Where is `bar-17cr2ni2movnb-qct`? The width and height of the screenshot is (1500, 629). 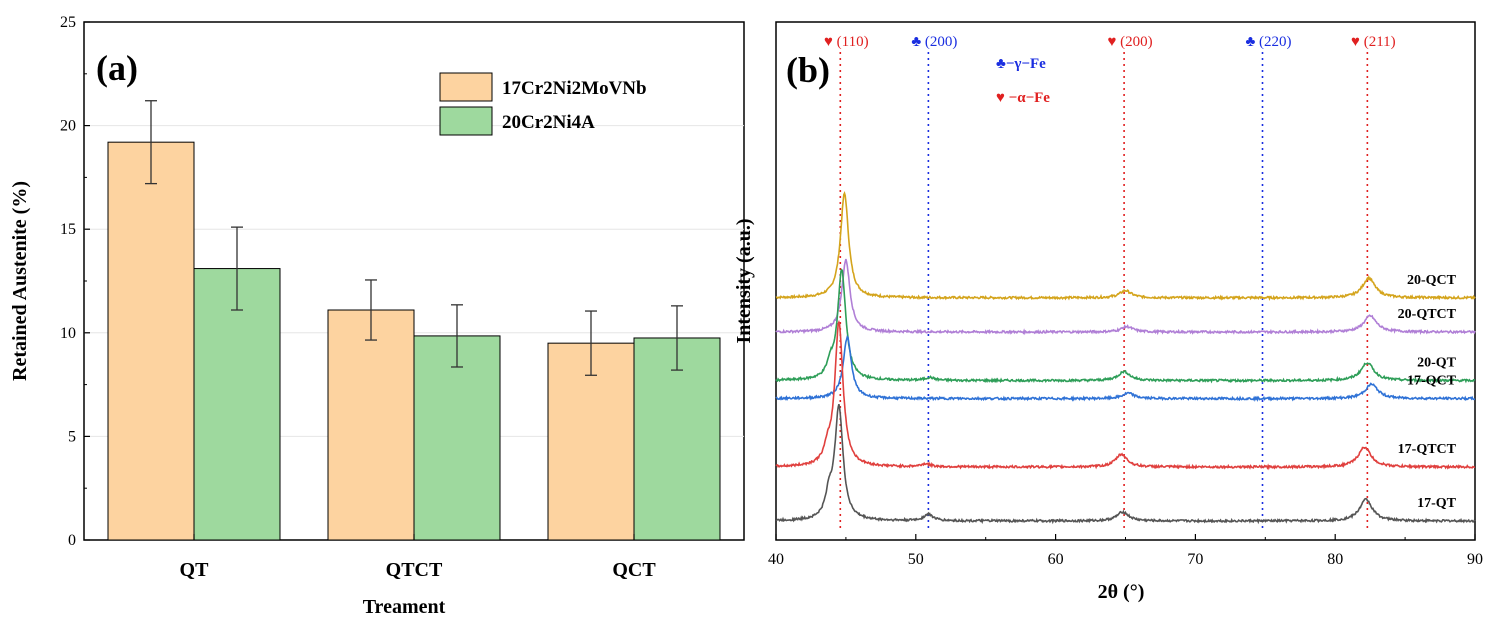 bar-17cr2ni2movnb-qct is located at coordinates (591, 441).